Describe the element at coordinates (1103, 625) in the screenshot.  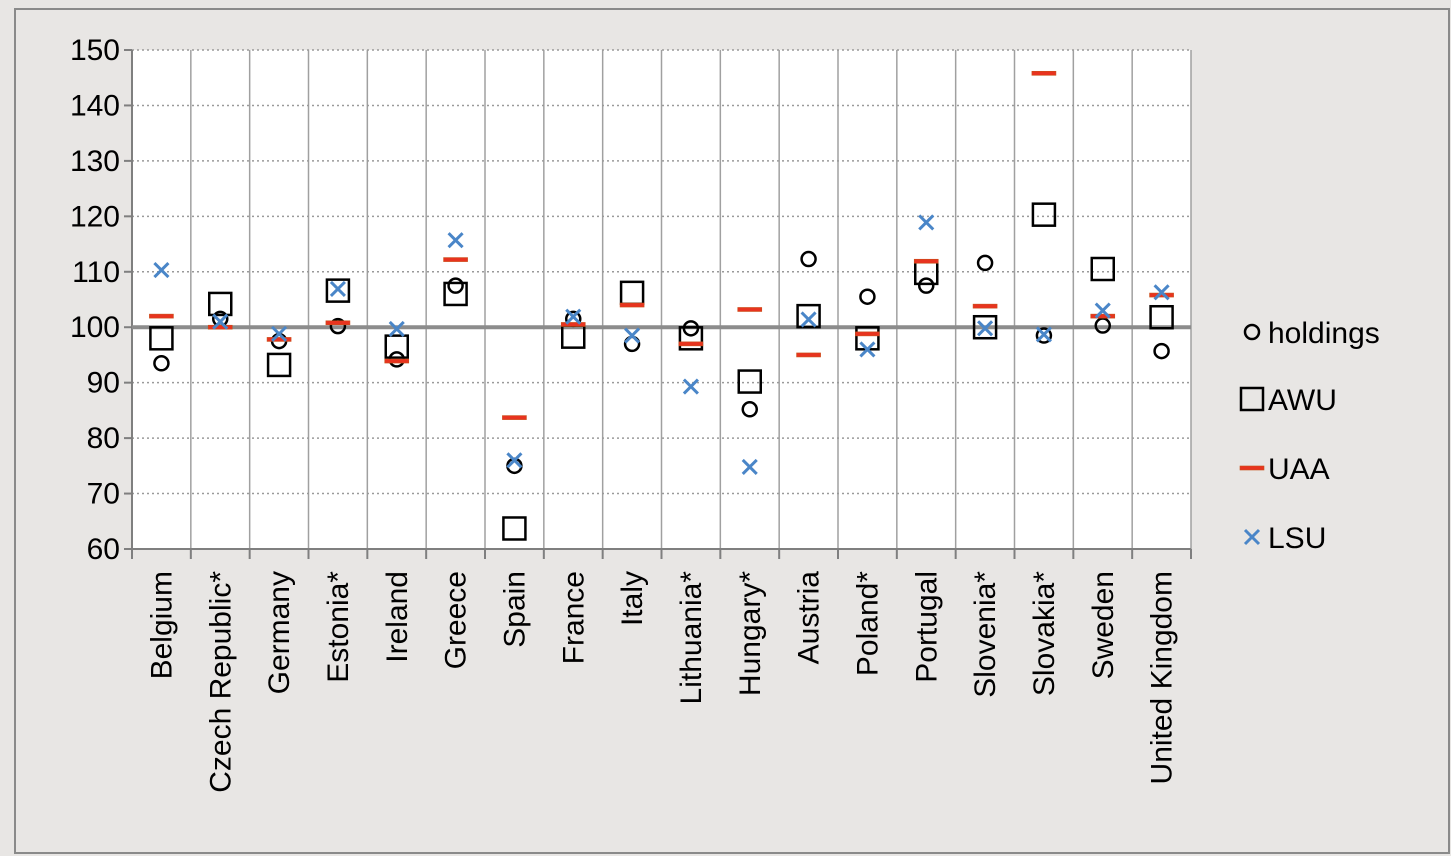
I see `category-label: Sweden` at that location.